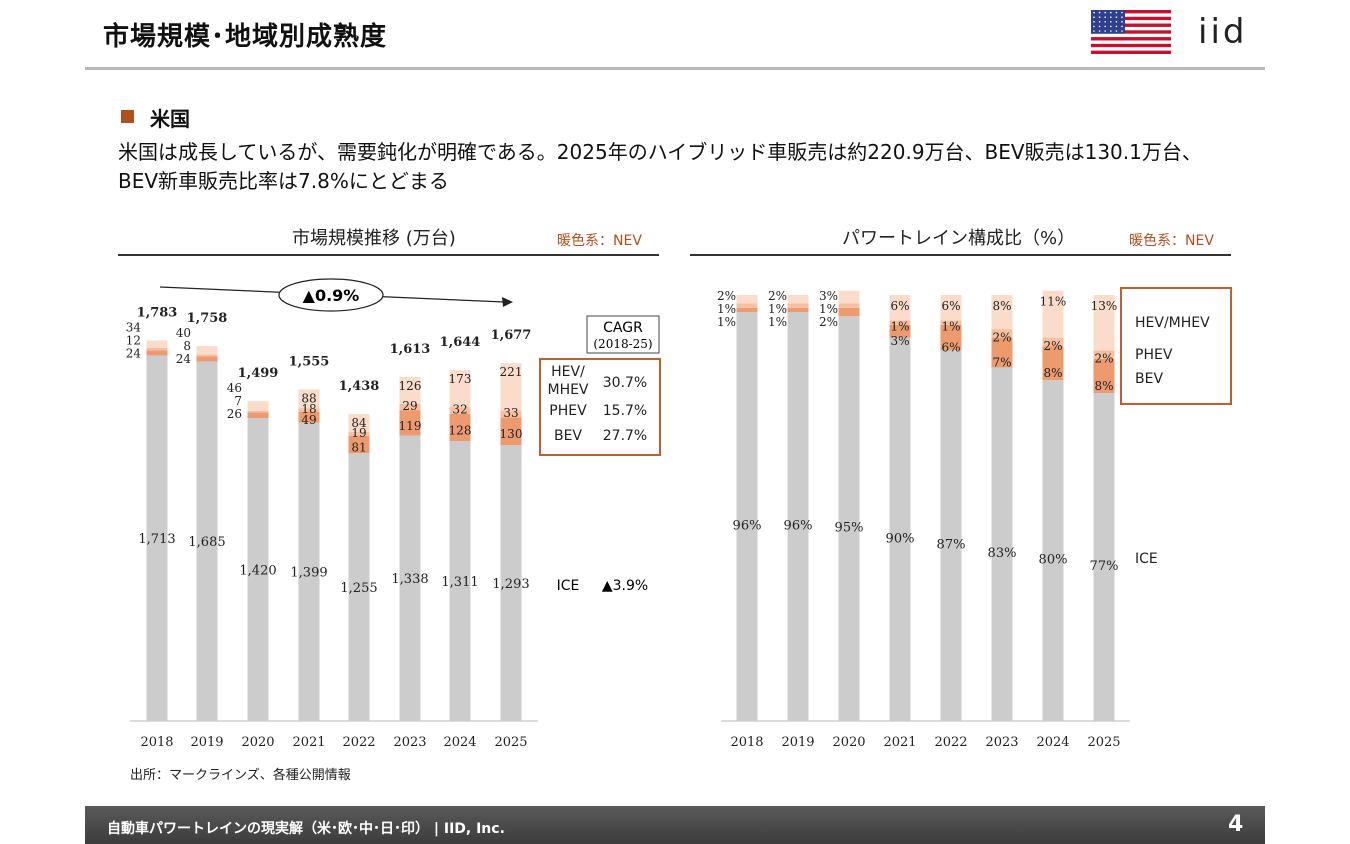 Image resolution: width=1350 pixels, height=844 pixels. I want to click on share-bar-ice-2019, so click(798, 516).